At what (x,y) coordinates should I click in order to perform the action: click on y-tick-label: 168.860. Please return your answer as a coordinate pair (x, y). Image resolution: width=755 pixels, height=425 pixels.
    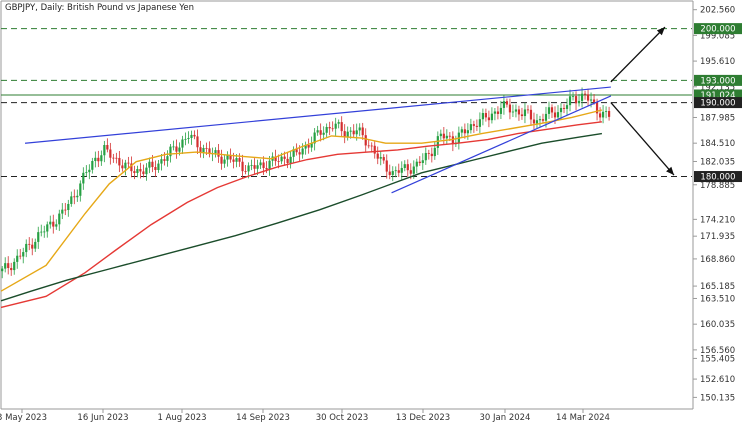
    Looking at the image, I should click on (717, 260).